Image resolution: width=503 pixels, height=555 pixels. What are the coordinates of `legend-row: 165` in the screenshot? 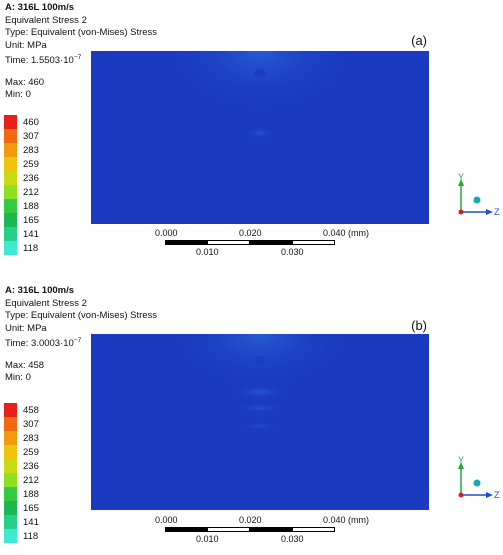 It's located at (21, 508).